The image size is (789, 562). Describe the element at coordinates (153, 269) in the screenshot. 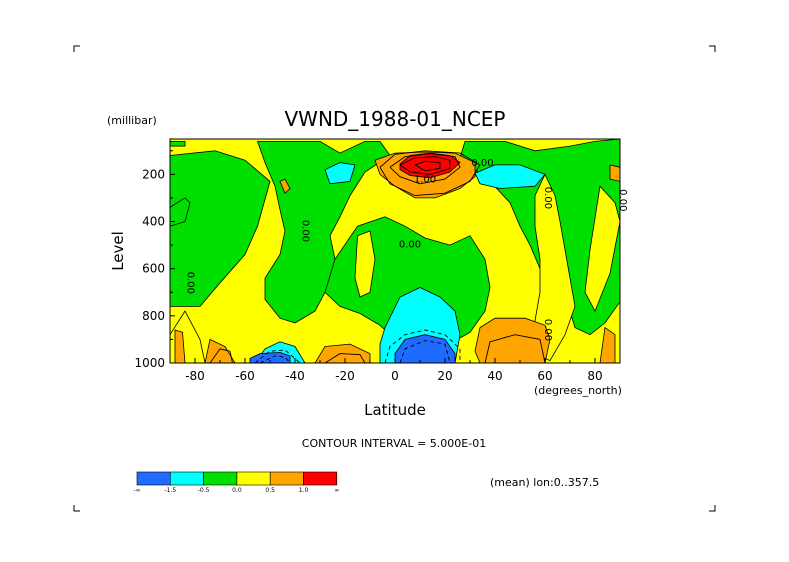

I see `y-tick-label: 600` at that location.